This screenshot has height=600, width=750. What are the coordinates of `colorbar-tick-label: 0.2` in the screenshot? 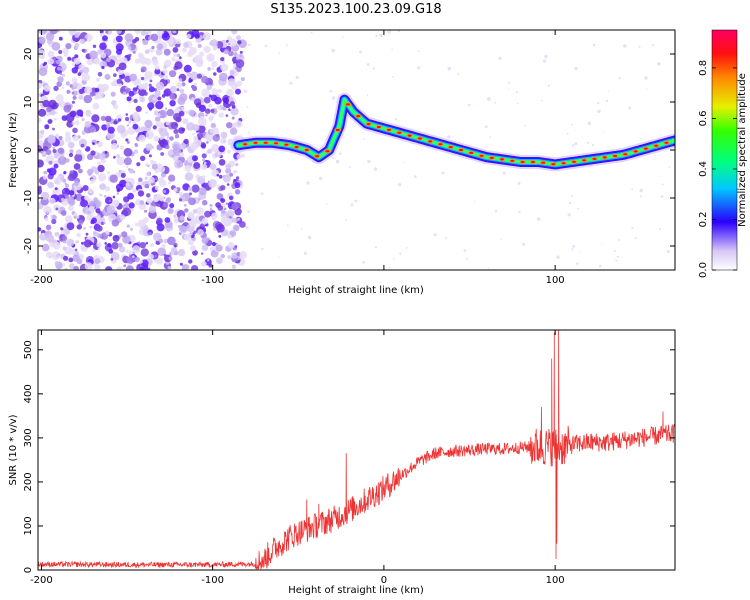 It's located at (703, 220).